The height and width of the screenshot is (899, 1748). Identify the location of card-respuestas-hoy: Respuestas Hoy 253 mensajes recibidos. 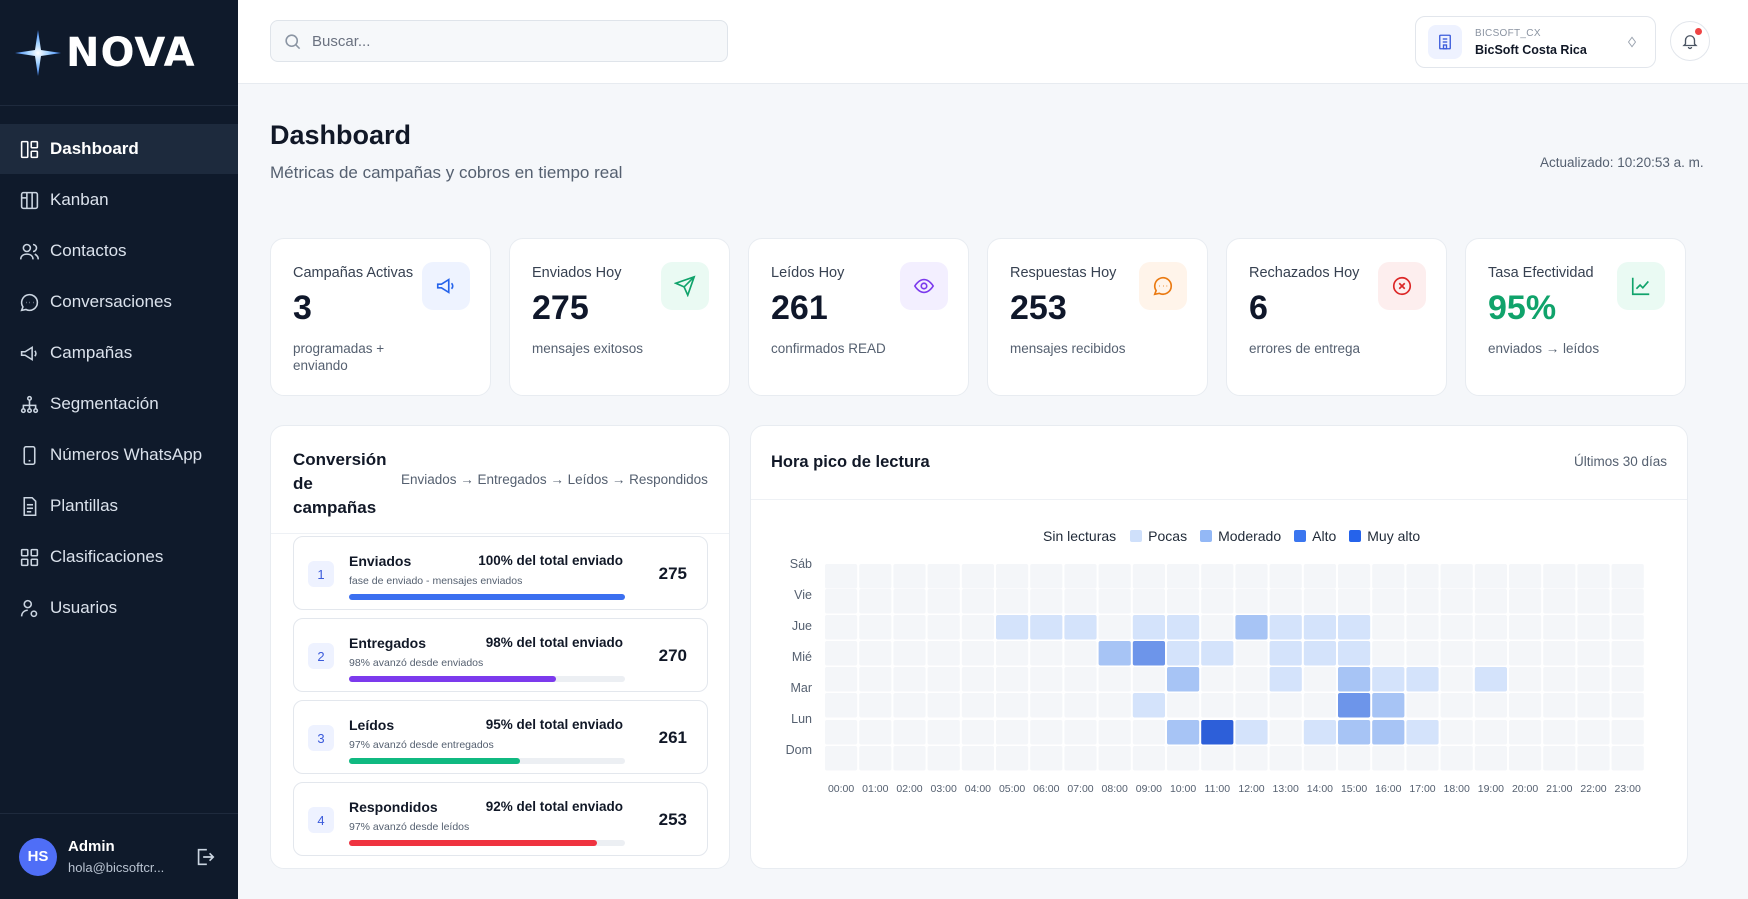
(1097, 317).